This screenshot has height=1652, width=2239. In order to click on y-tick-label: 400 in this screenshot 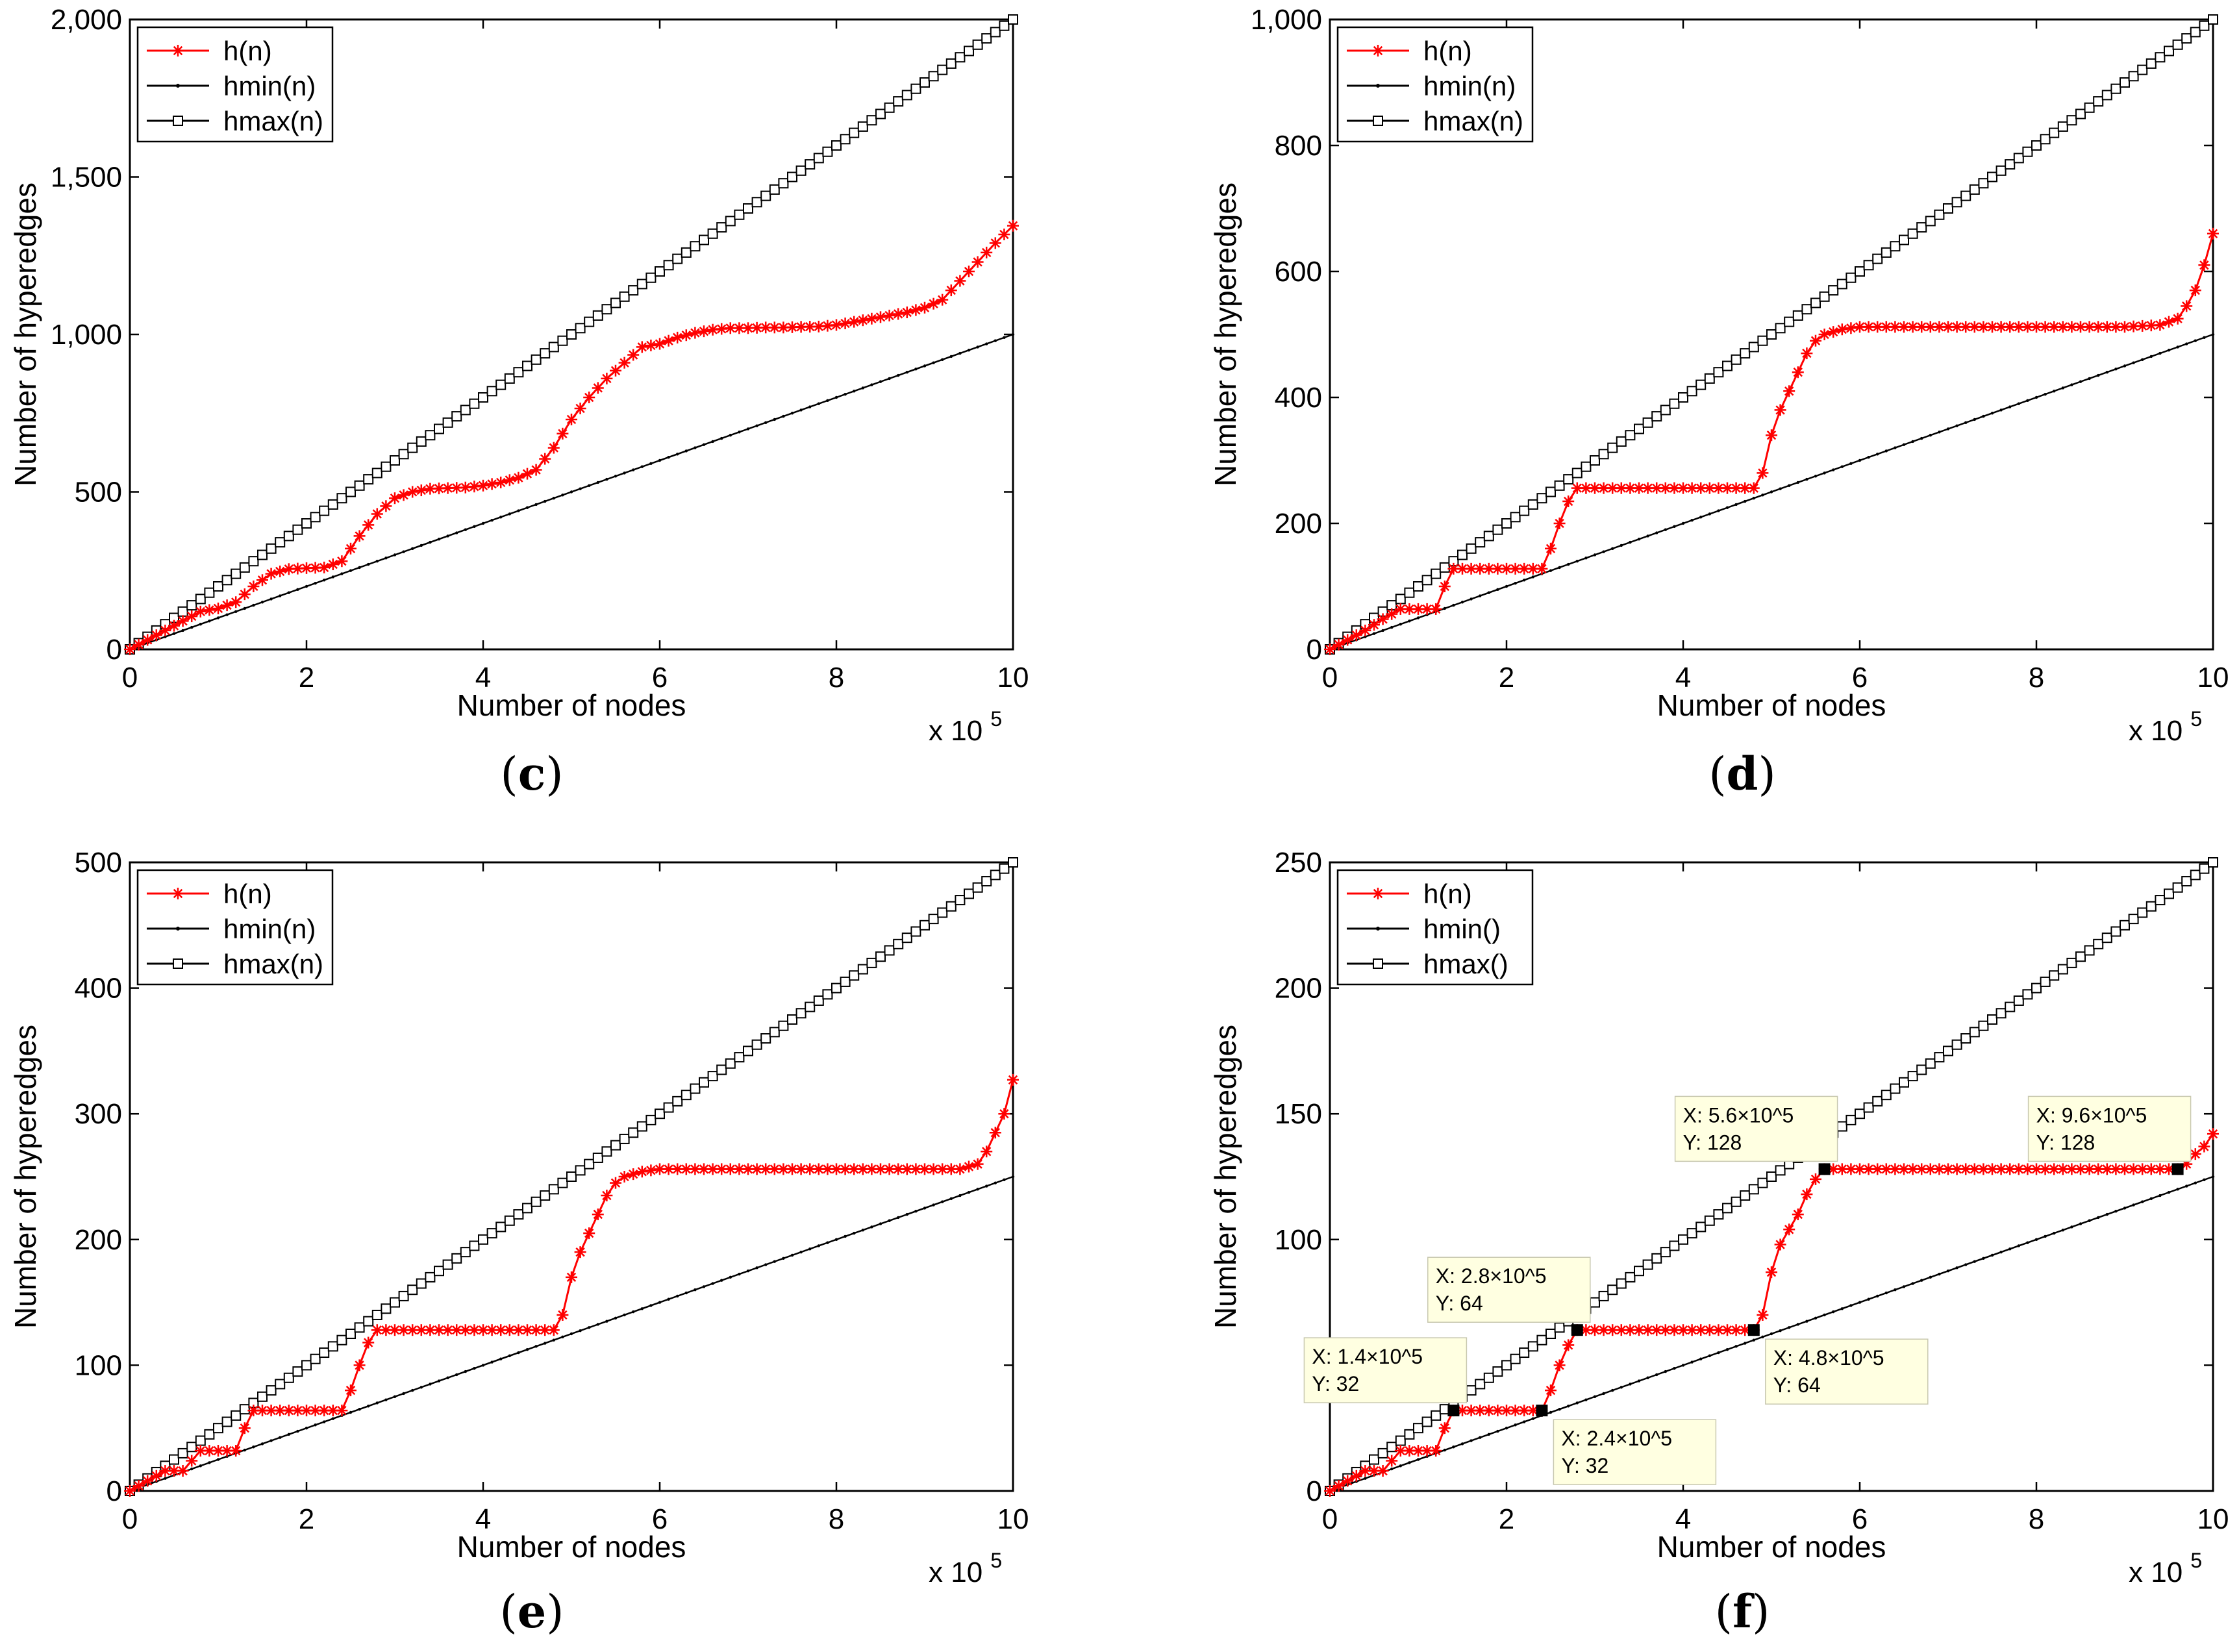, I will do `click(98, 989)`.